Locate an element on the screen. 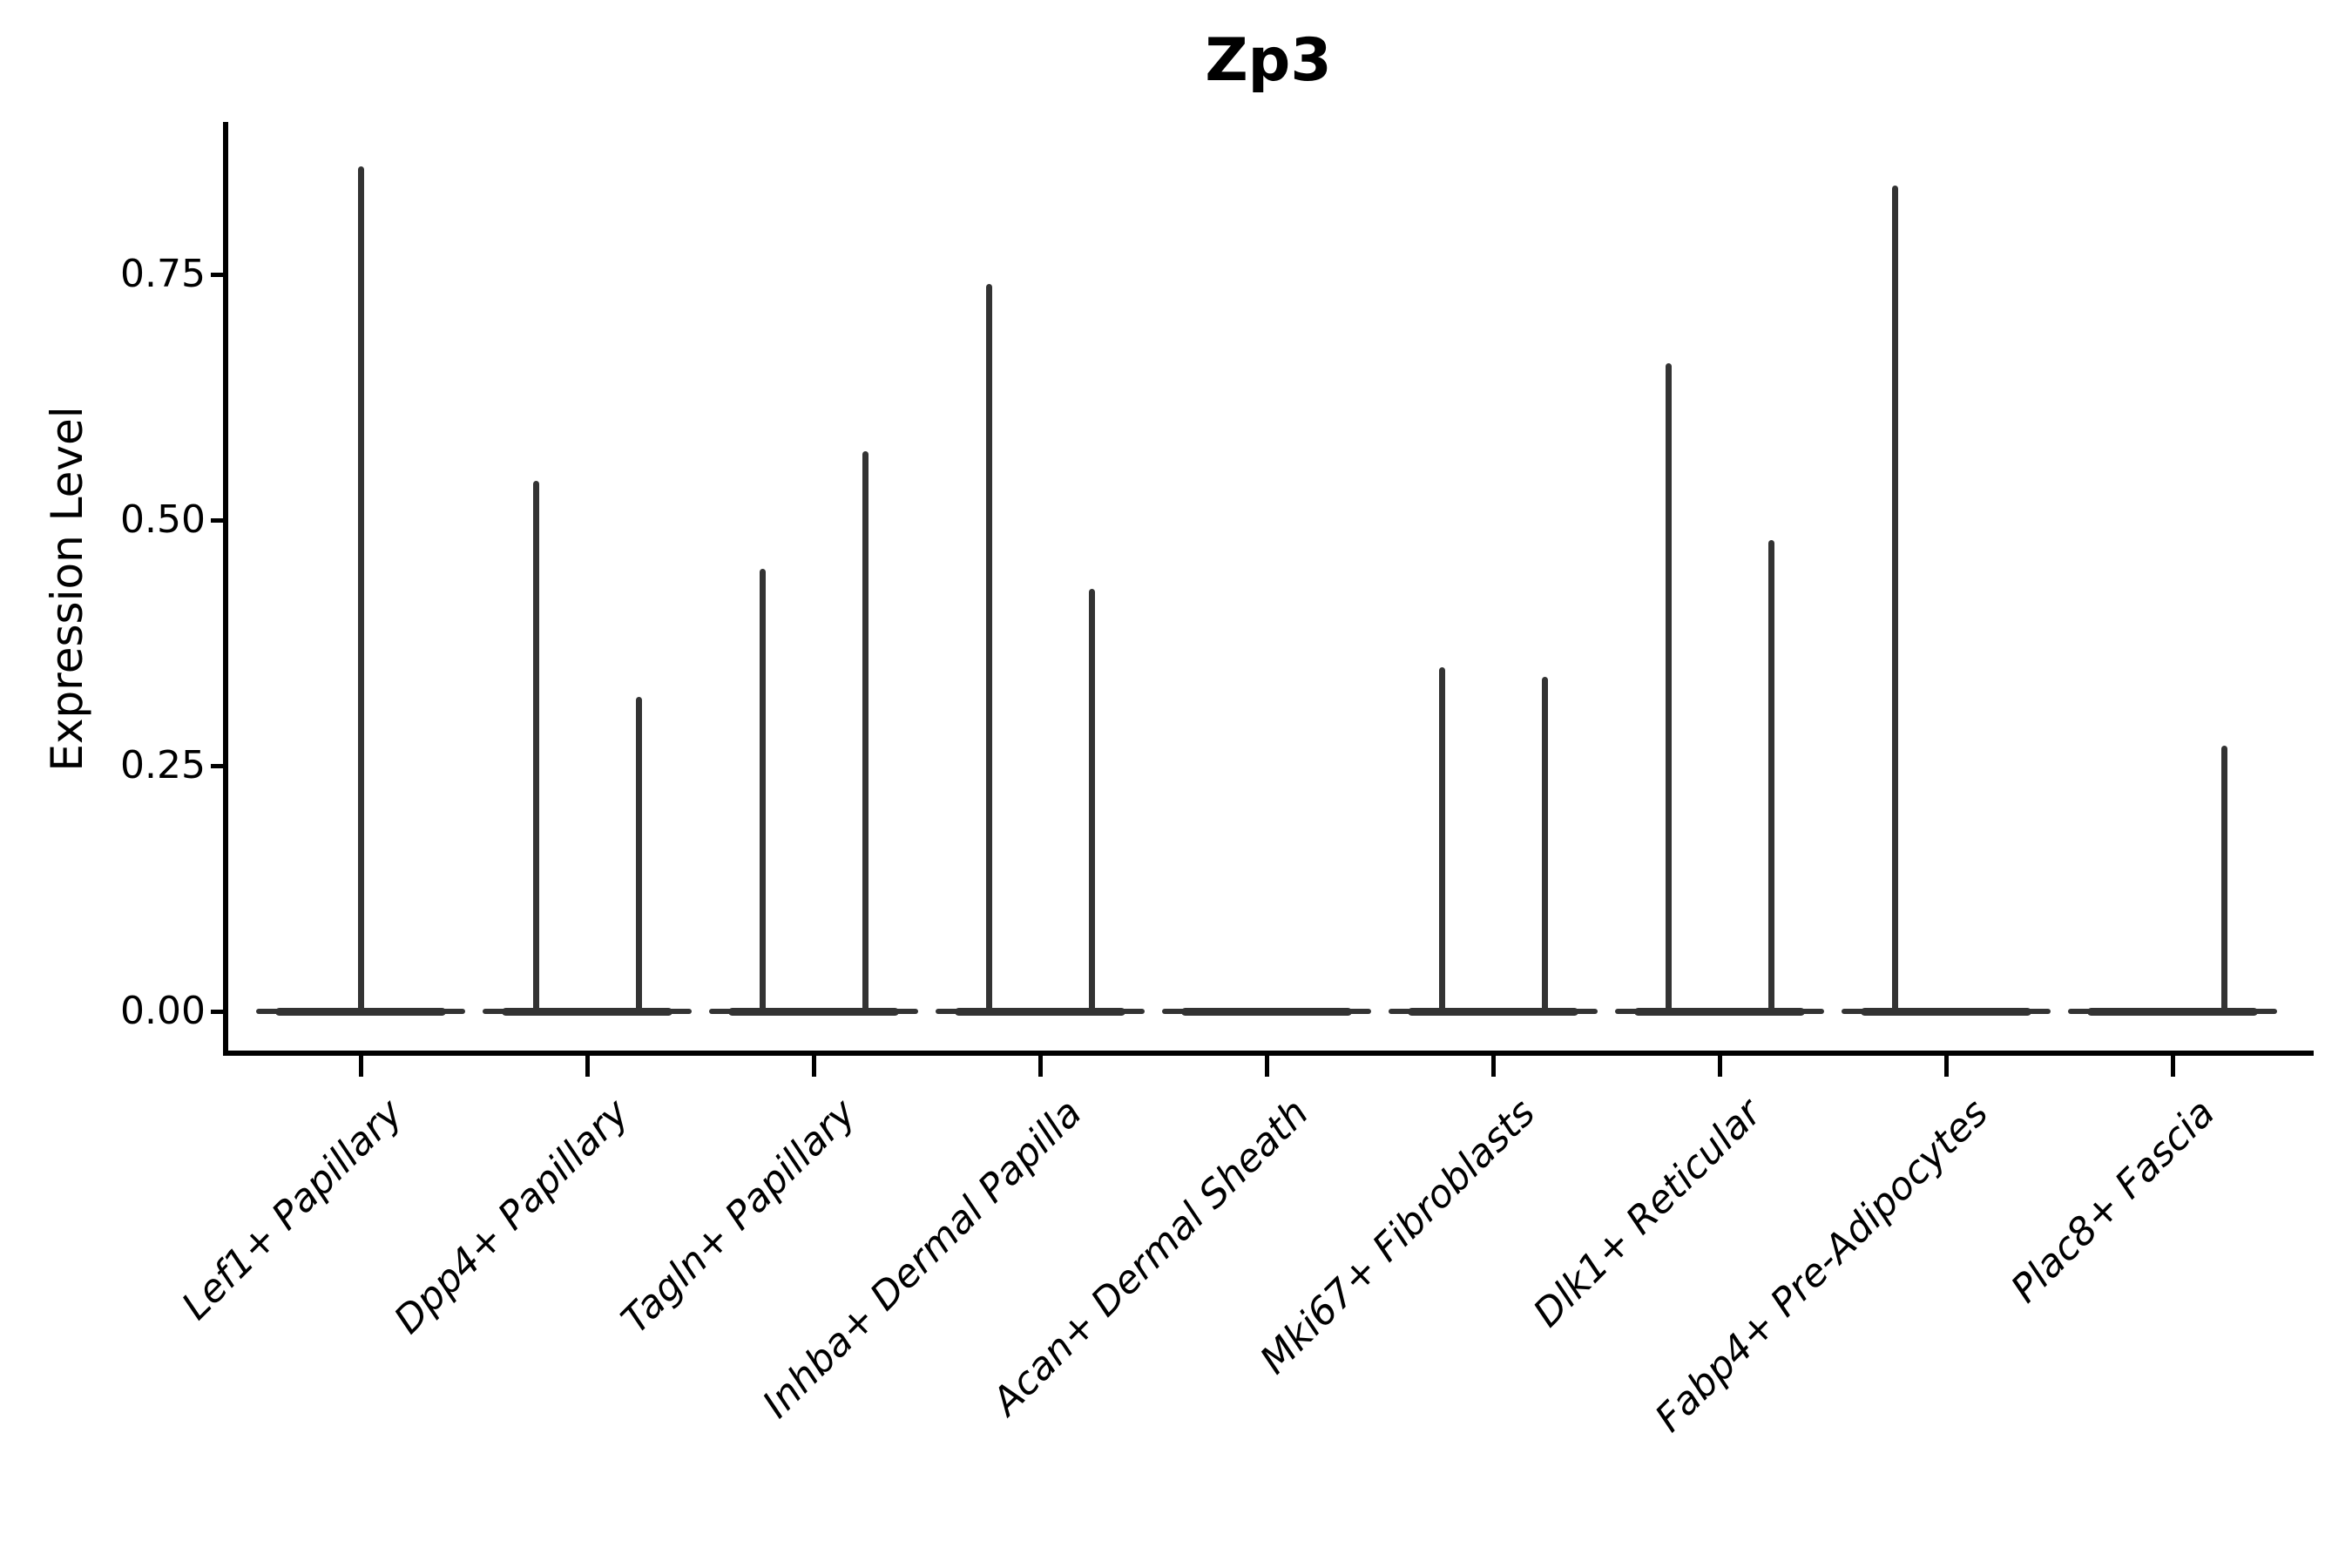 The width and height of the screenshot is (2352, 1568). y-tick-label: 0.25 is located at coordinates (163, 765).